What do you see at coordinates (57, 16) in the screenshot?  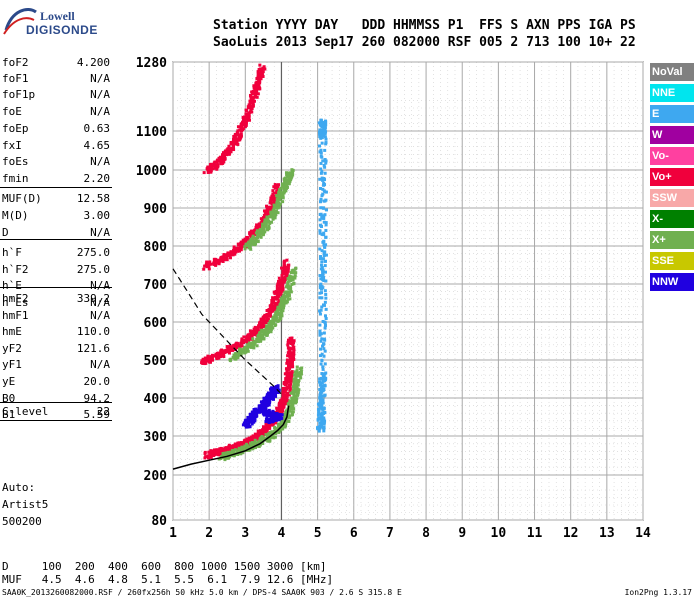 I see `logo-lowell-text: Lowell` at bounding box center [57, 16].